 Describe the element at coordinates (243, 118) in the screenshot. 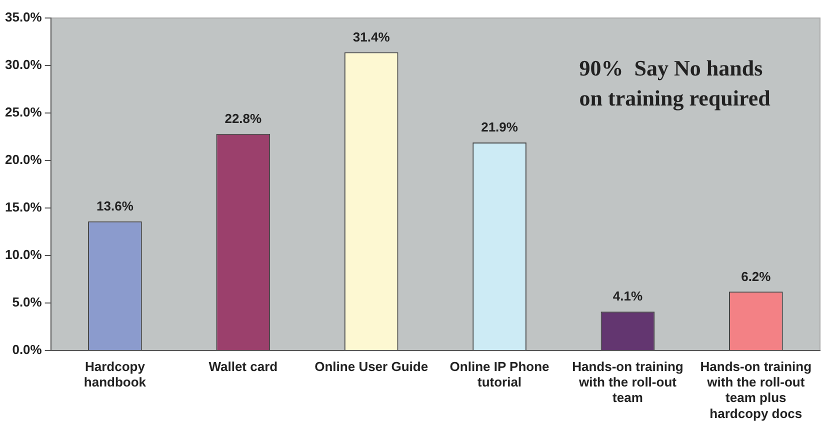

I see `data-label: 22.8%` at that location.